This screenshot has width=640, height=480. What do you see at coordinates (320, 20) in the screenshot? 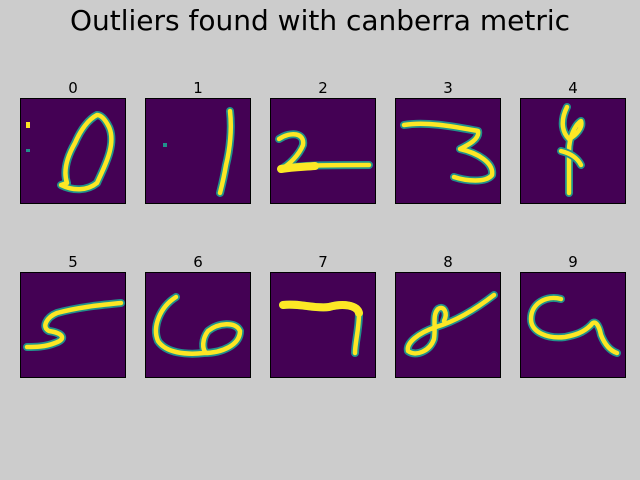
I see `figure-title: Outliers found with canberra metric` at bounding box center [320, 20].